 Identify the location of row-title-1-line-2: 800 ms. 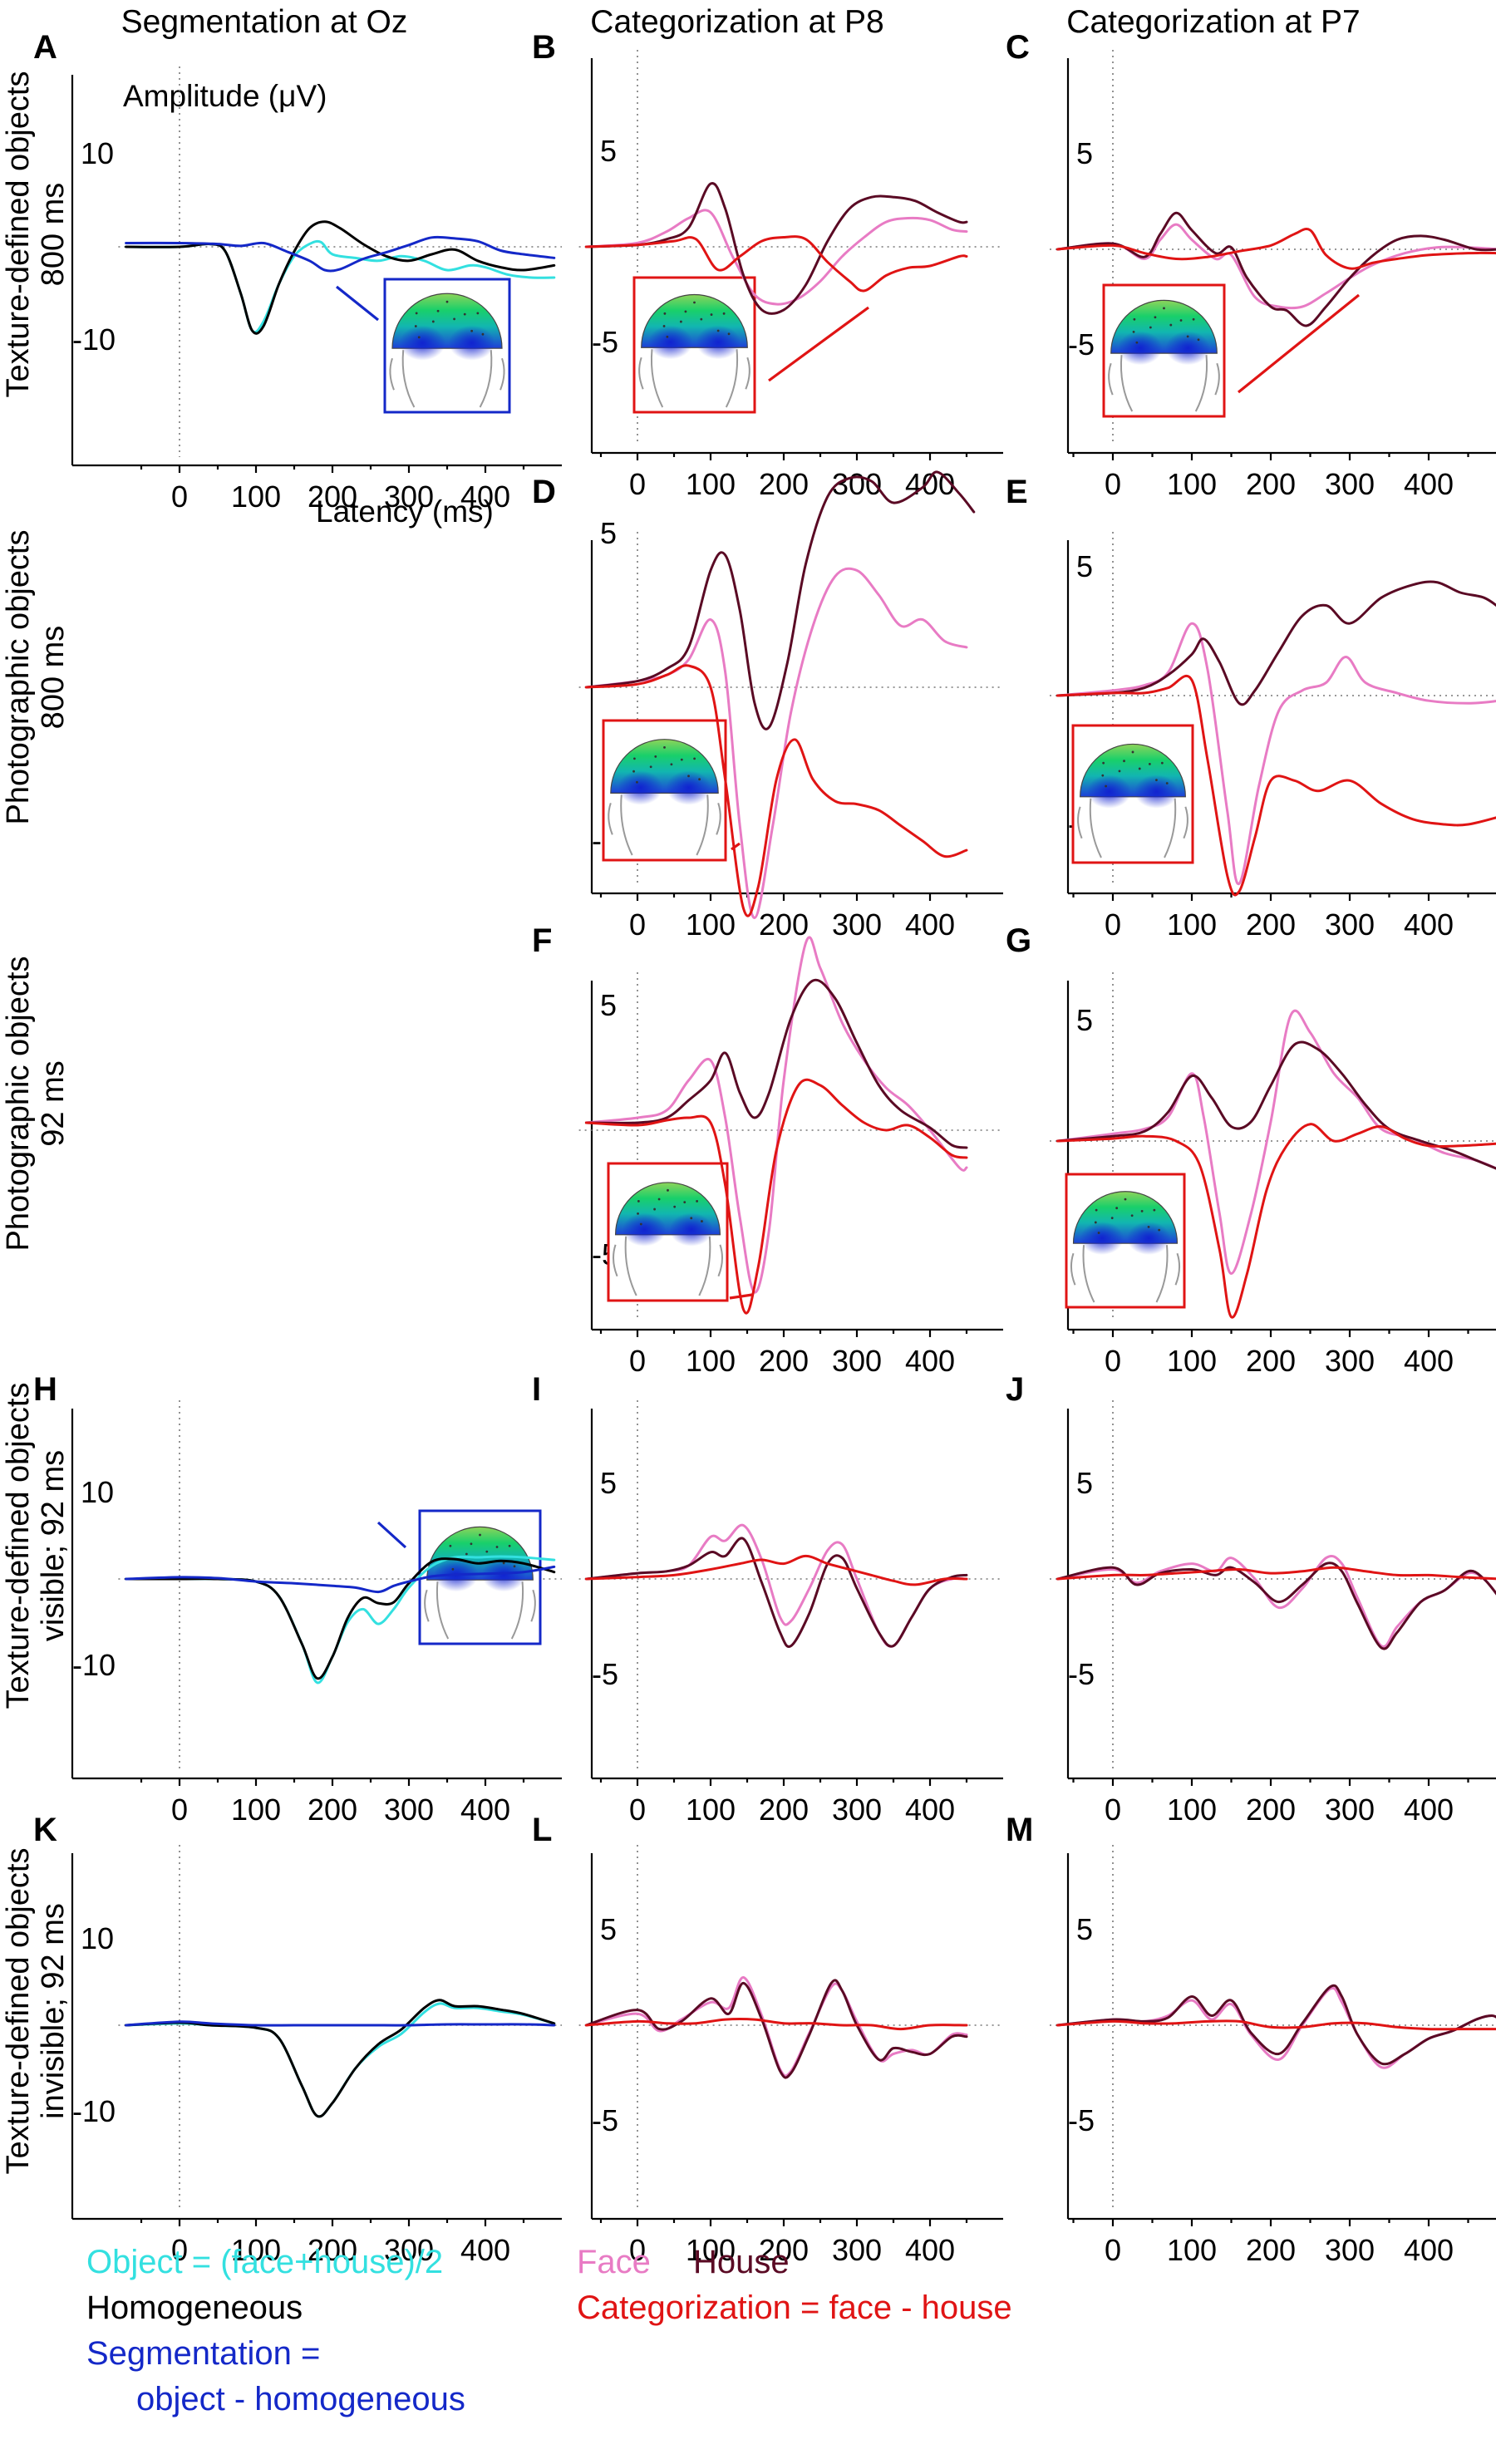
(54, 235).